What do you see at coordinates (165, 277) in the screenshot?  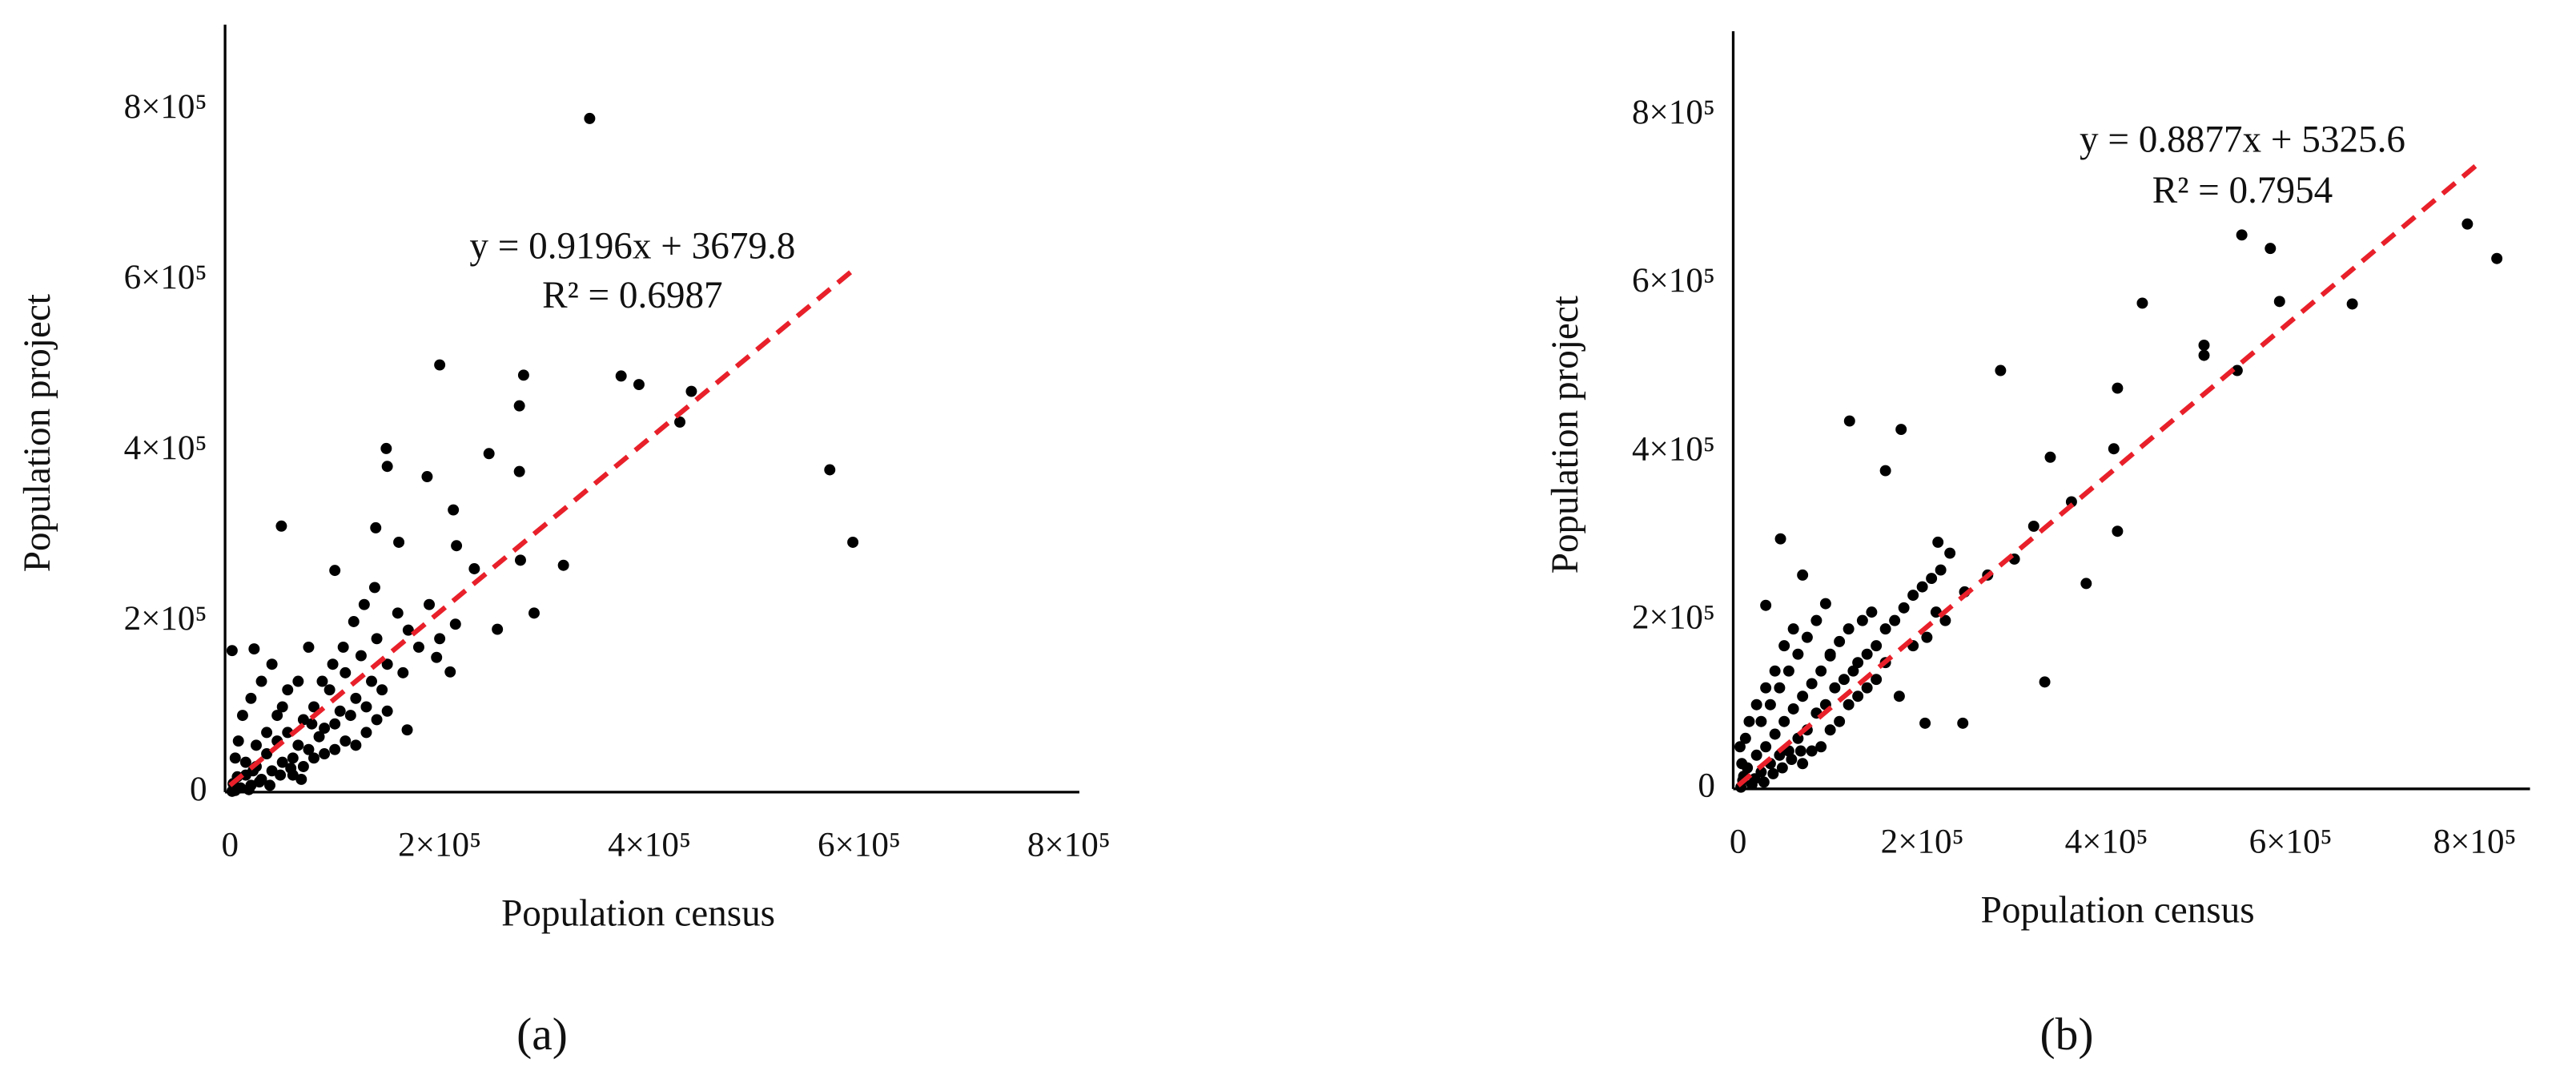 I see `y-tick-label: 6×10⁵` at bounding box center [165, 277].